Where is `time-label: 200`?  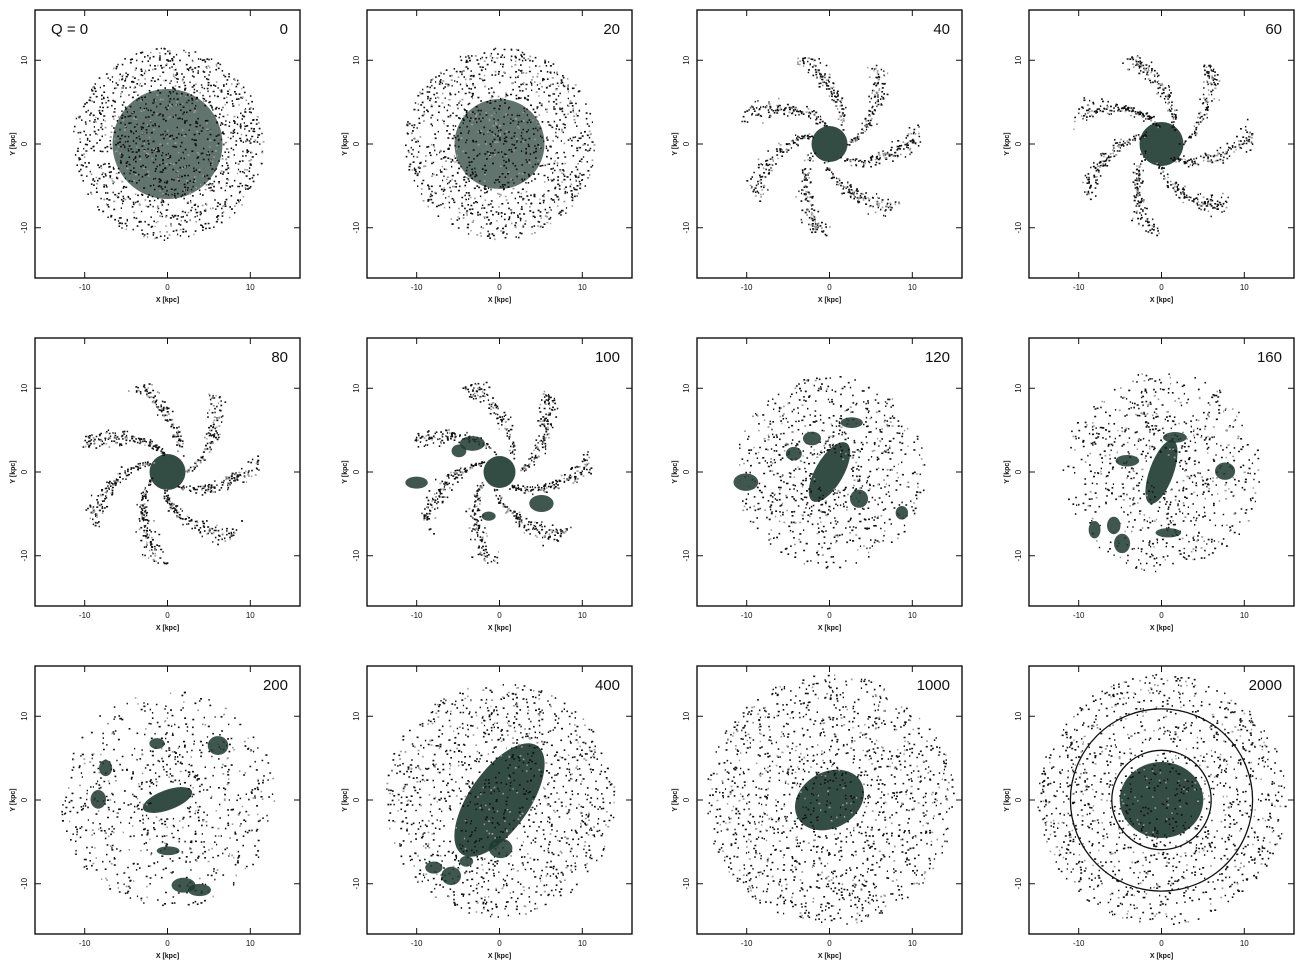
time-label: 200 is located at coordinates (275, 685).